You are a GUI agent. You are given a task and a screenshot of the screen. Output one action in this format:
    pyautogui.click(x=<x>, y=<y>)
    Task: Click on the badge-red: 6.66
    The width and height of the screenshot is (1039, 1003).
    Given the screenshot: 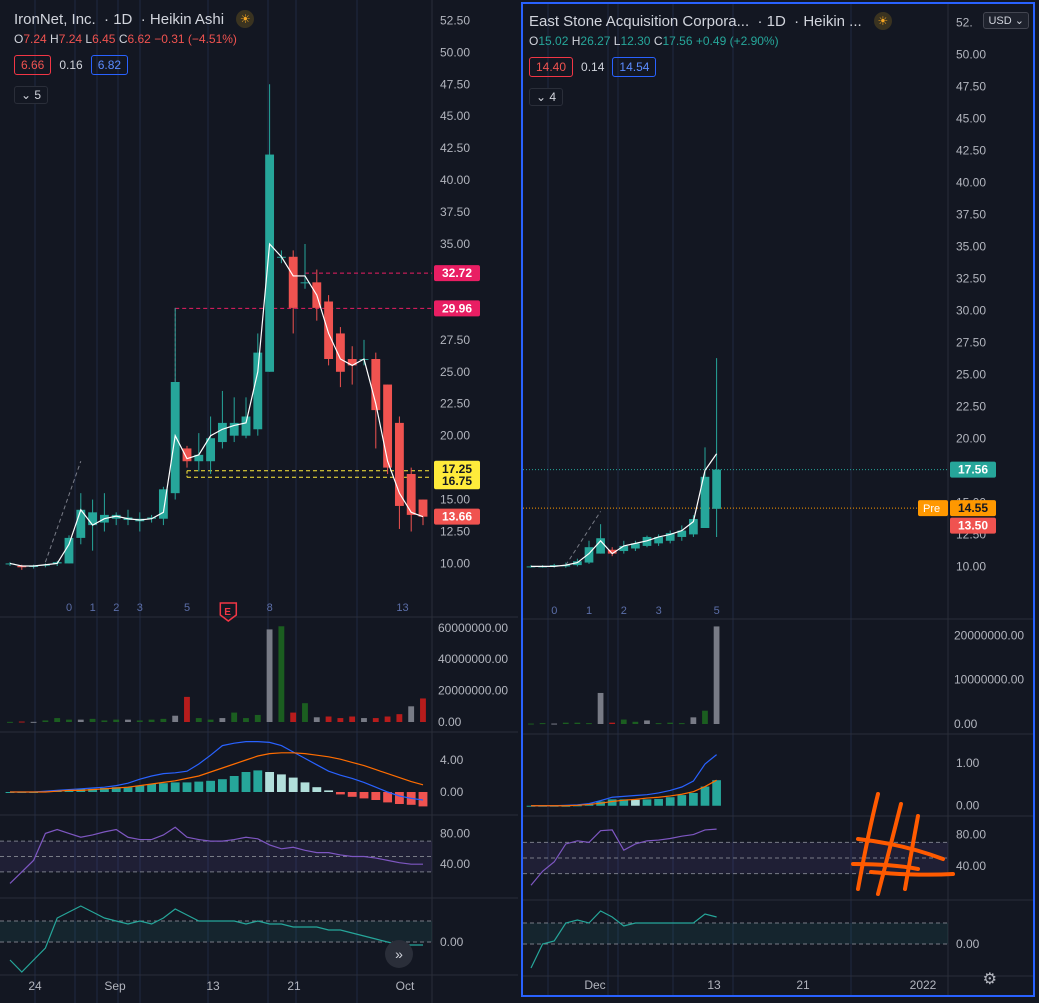 What is the action you would take?
    pyautogui.click(x=33, y=65)
    